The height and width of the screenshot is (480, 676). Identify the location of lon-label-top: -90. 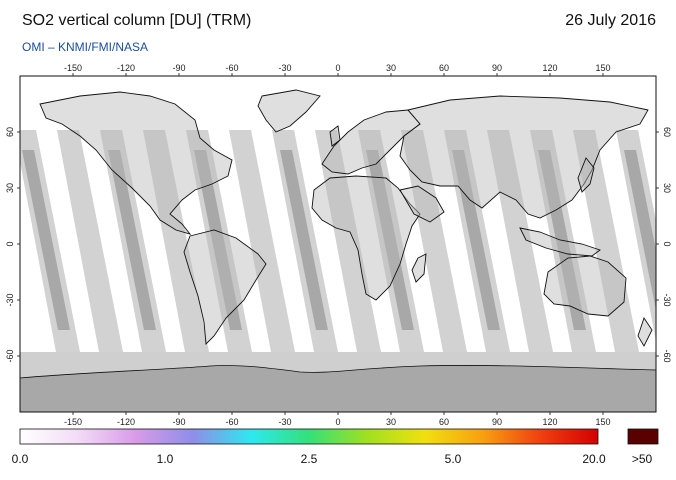
(178, 68).